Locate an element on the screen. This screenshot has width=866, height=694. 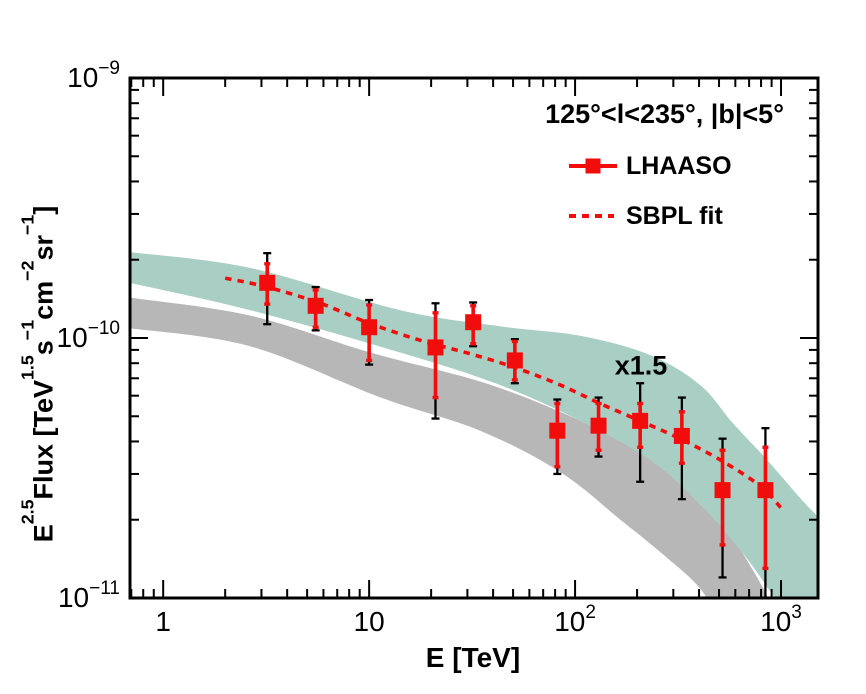
sbpl-marker-icon is located at coordinates (593, 216).